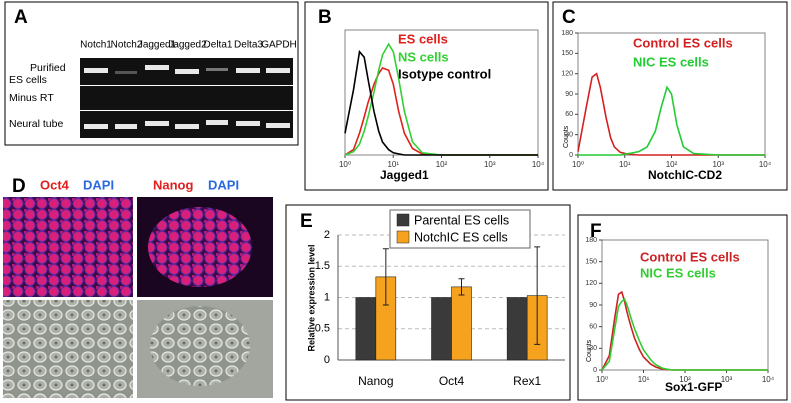 The image size is (791, 403). I want to click on x-axis-label: Jagged1, so click(404, 175).